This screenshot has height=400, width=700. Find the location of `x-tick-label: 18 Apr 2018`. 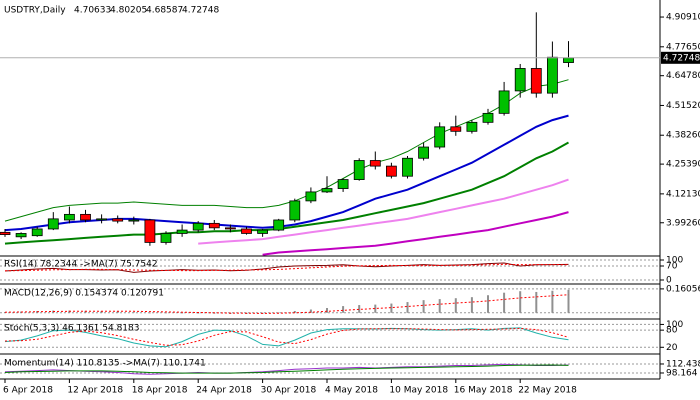

x-tick-label: 18 Apr 2018 is located at coordinates (160, 391).